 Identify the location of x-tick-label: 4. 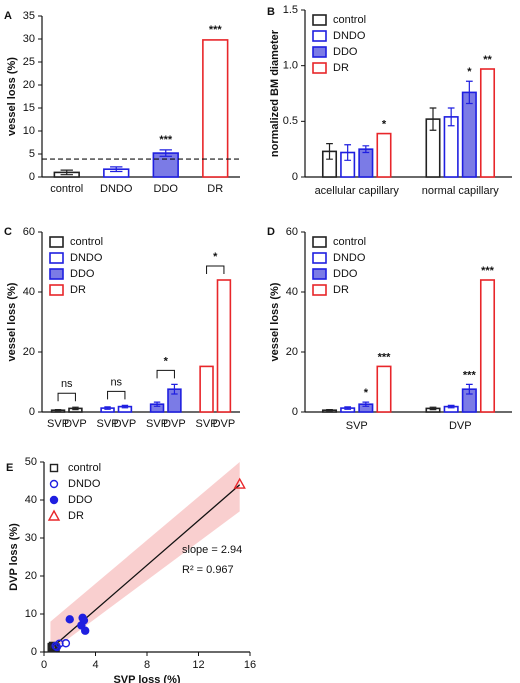
(95, 665).